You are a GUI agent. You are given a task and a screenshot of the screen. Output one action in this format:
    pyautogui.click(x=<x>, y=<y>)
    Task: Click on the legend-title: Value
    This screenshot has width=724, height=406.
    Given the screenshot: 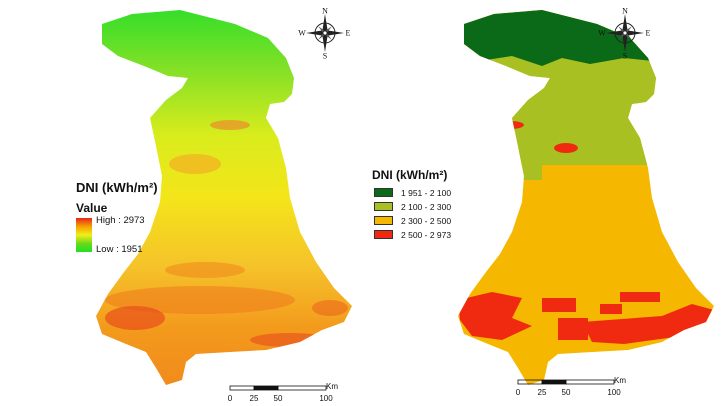 What is the action you would take?
    pyautogui.click(x=92, y=208)
    